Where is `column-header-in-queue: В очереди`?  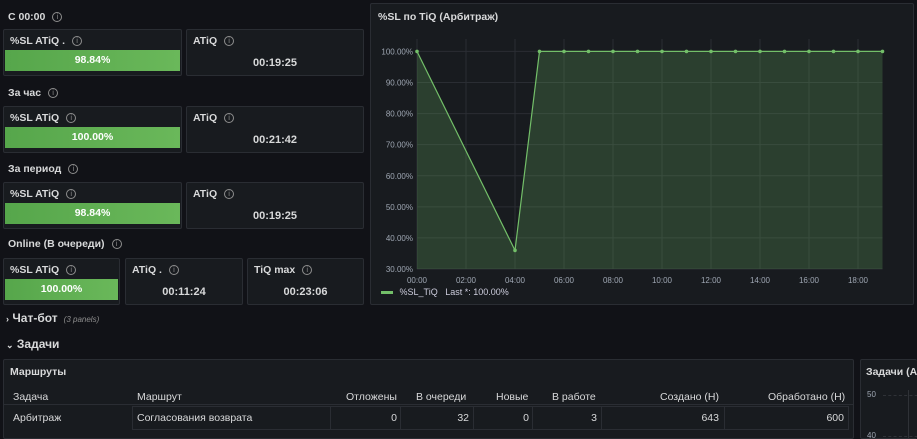 column-header-in-queue: В очереди is located at coordinates (441, 397).